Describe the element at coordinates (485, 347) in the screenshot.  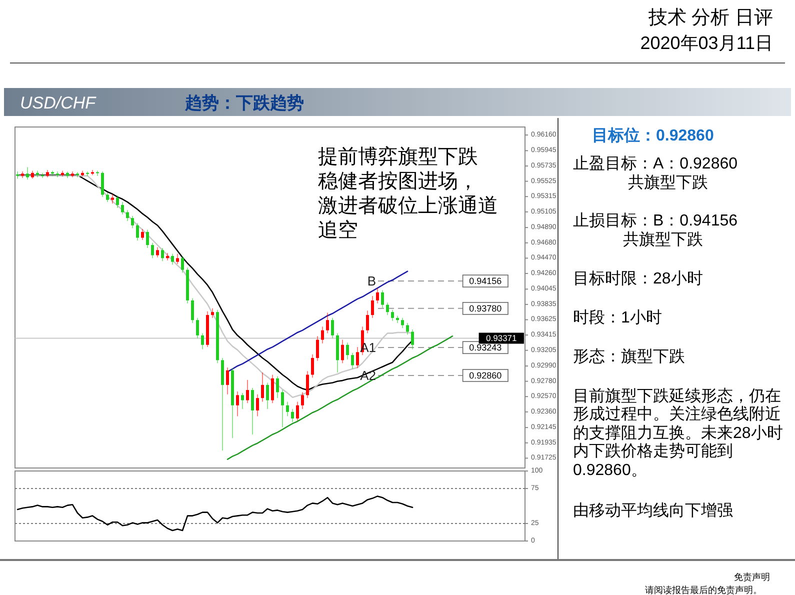
I see `ref-line-label: 0.93243` at that location.